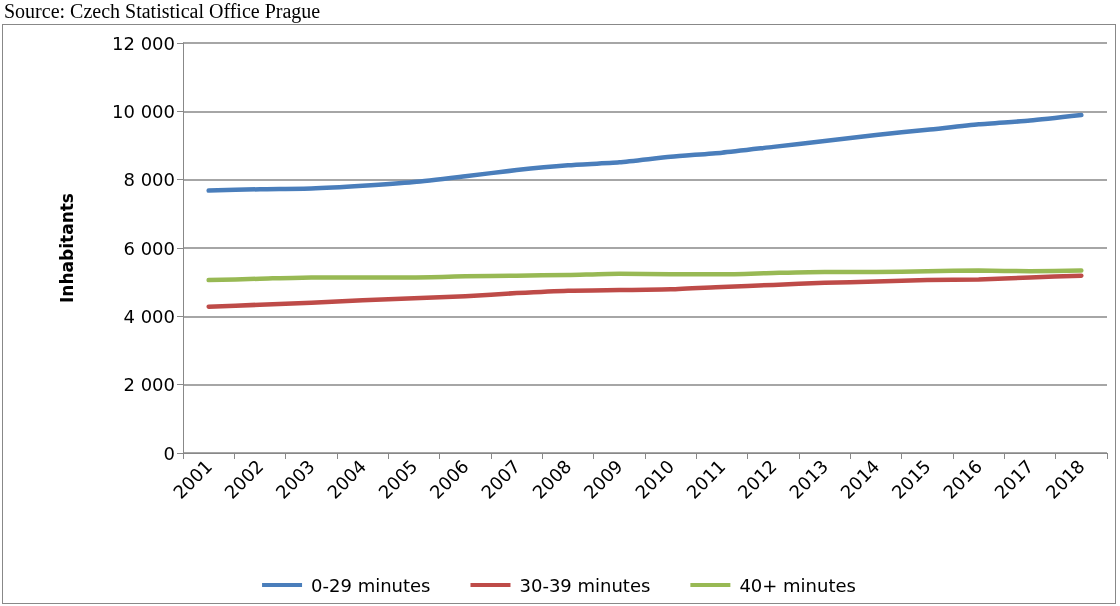  What do you see at coordinates (143, 111) in the screenshot?
I see `y-tick-label: 10 000` at bounding box center [143, 111].